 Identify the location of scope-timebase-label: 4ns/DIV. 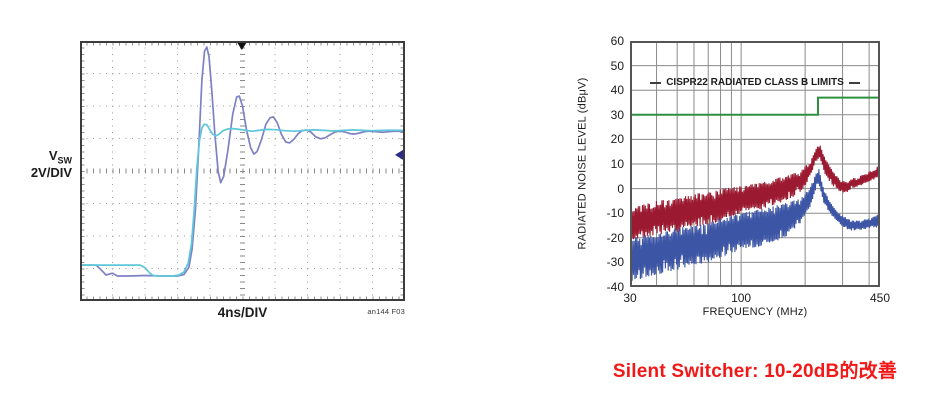
(242, 312).